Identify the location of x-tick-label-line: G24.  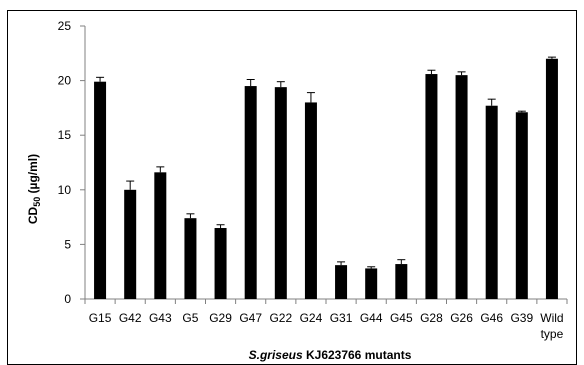
(311, 318).